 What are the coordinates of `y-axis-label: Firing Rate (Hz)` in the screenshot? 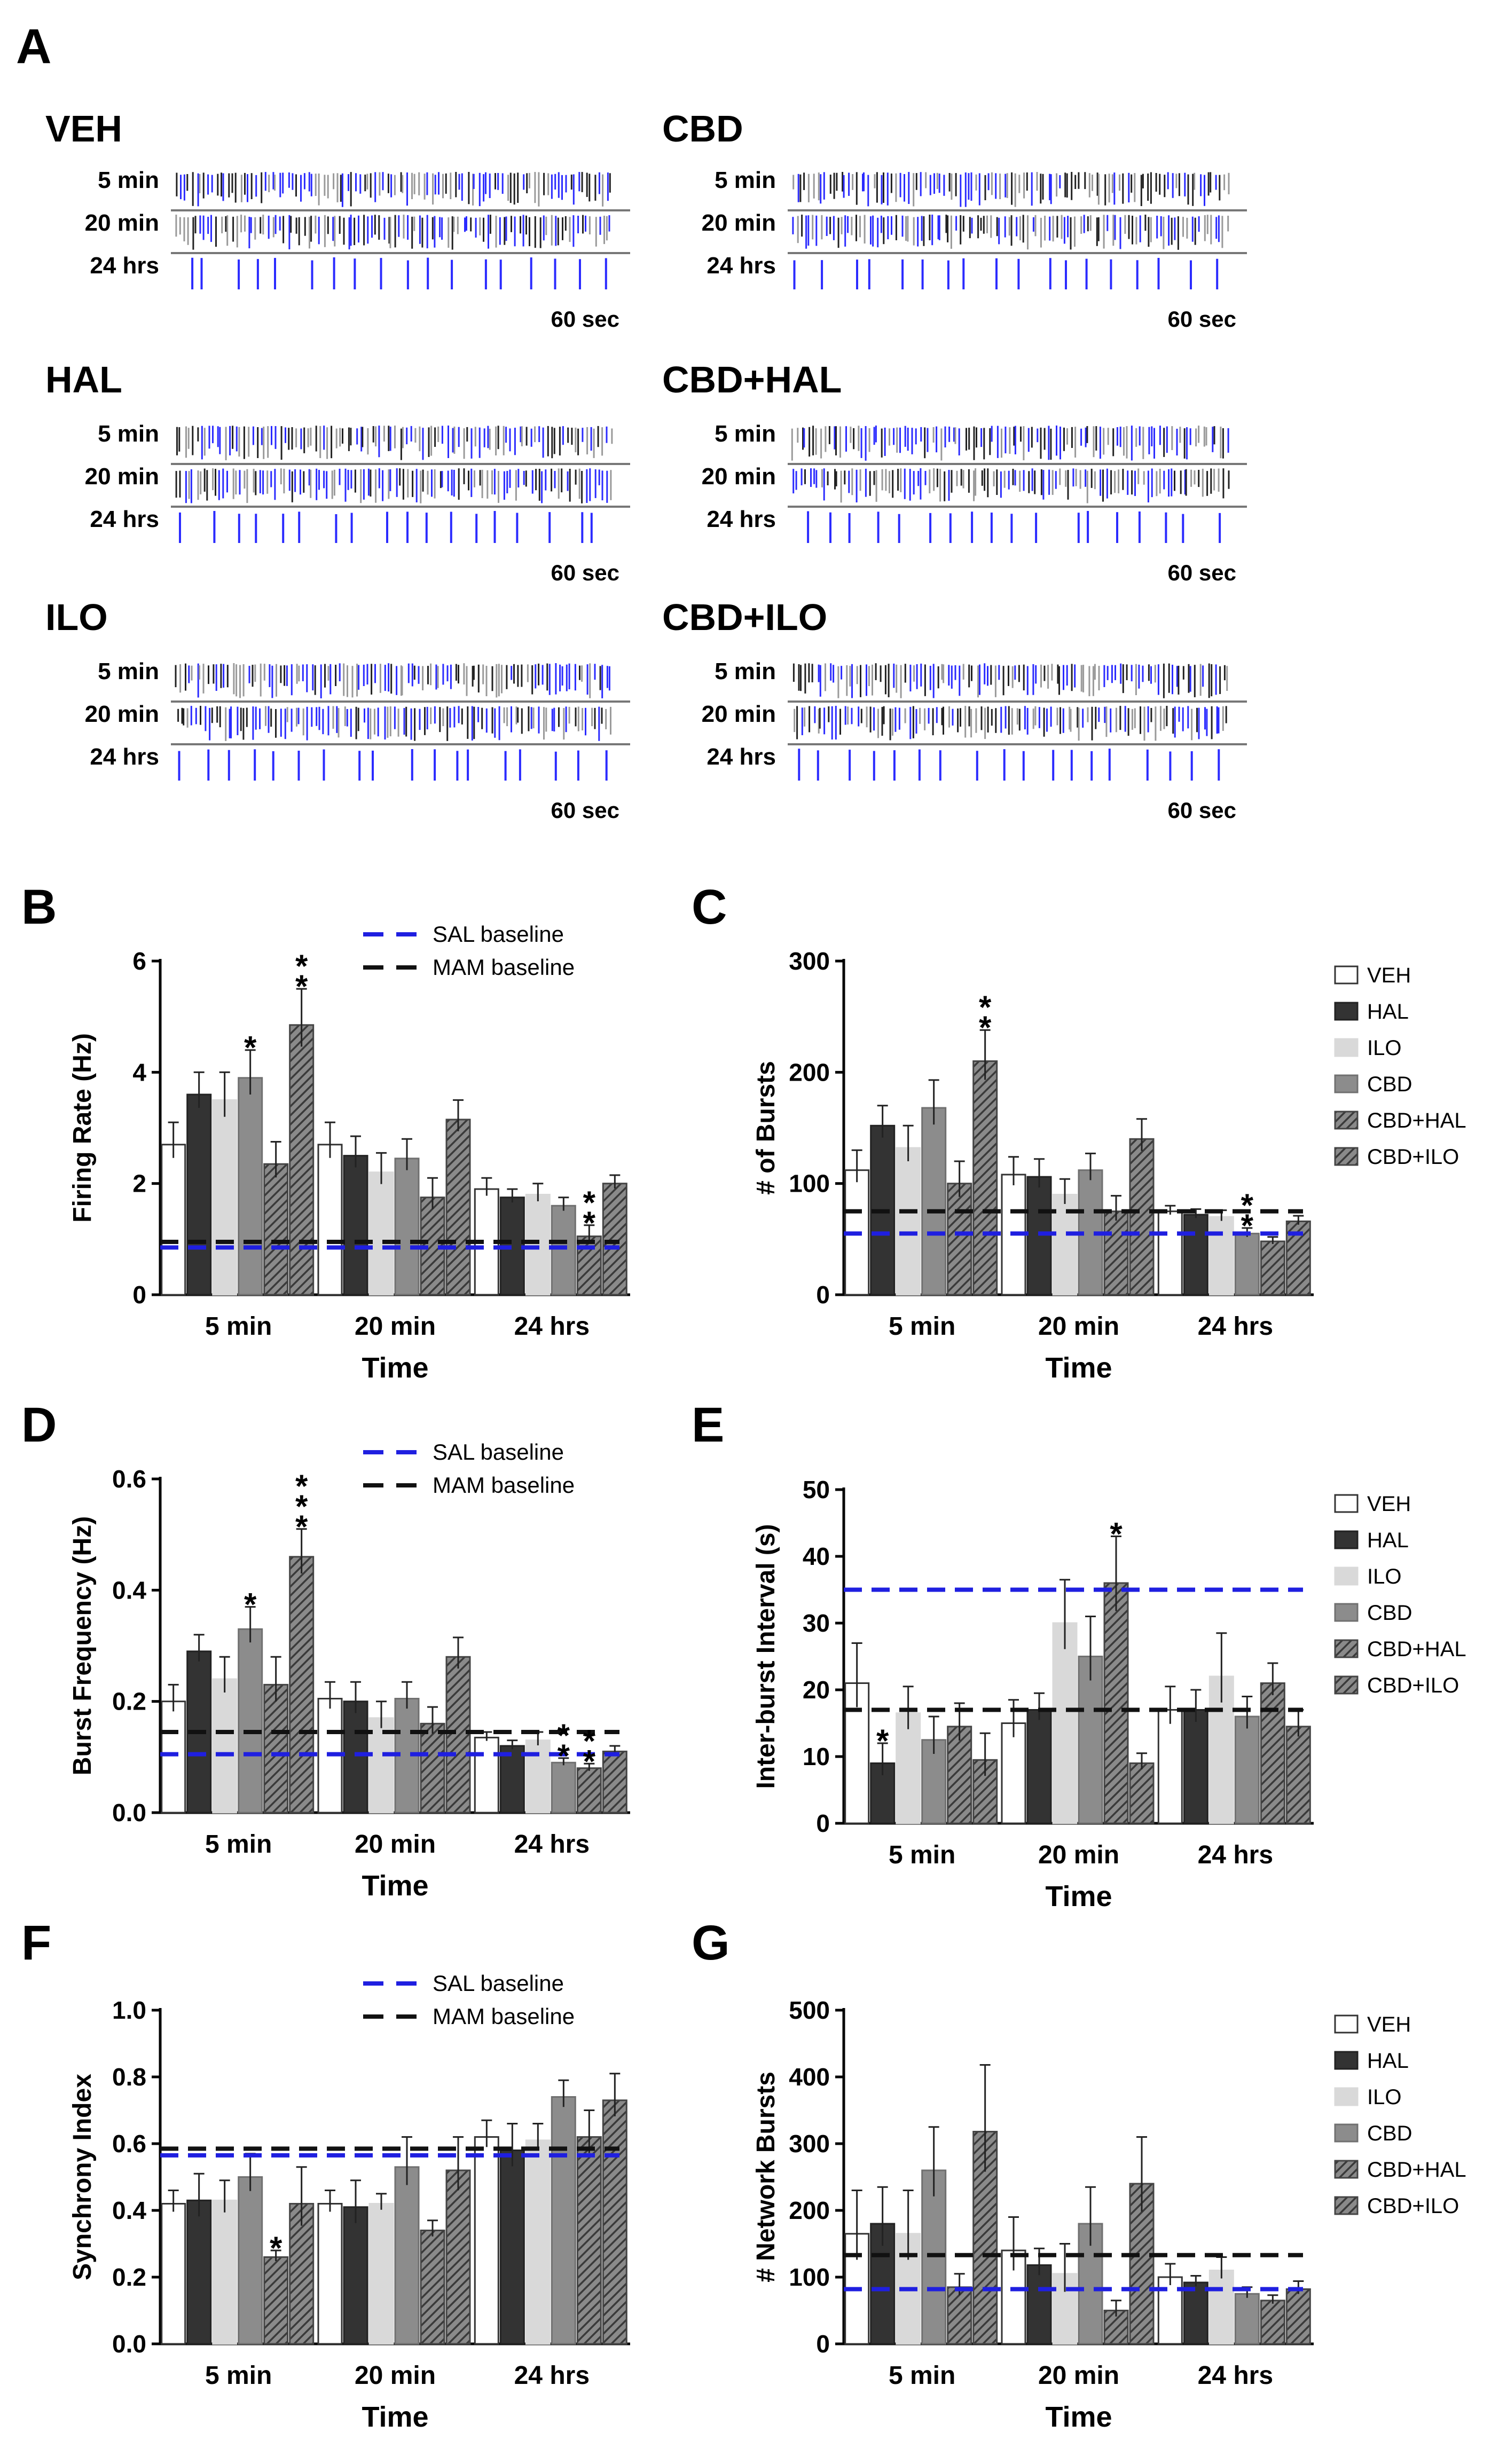 It's located at (82, 1128).